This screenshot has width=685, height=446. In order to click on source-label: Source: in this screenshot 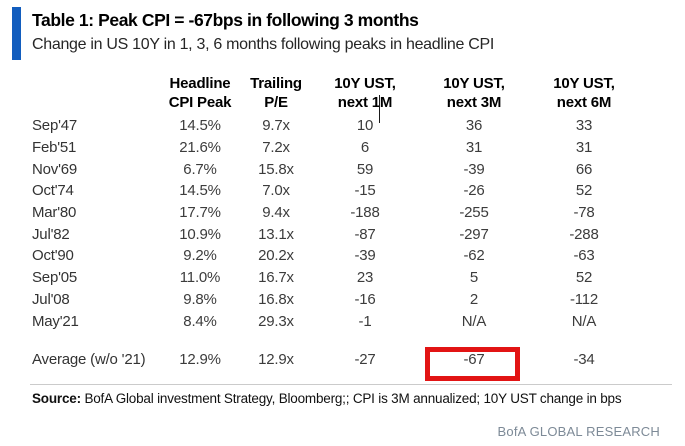, I will do `click(56, 398)`.